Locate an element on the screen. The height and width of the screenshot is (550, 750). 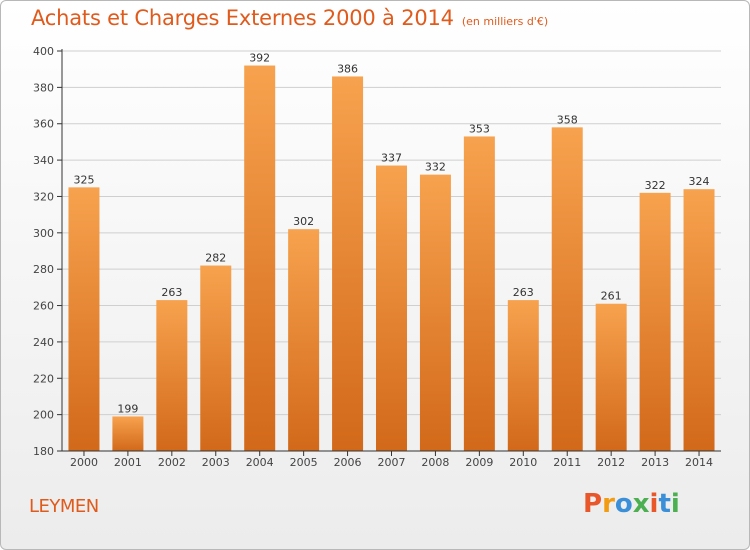
x-tick-label: 2002 is located at coordinates (172, 462).